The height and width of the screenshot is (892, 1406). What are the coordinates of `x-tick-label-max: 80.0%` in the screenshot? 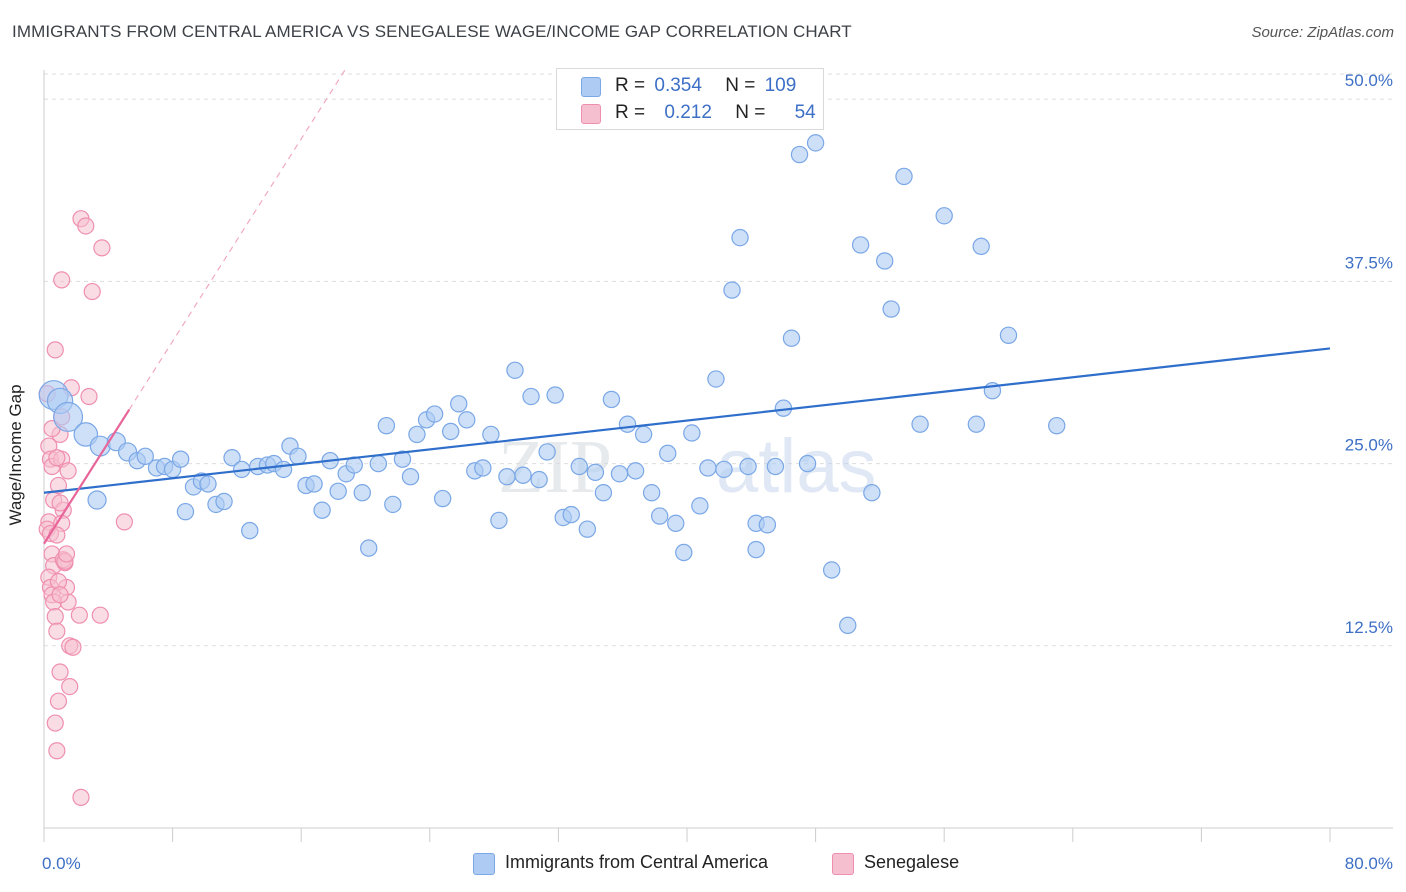 It's located at (1369, 863).